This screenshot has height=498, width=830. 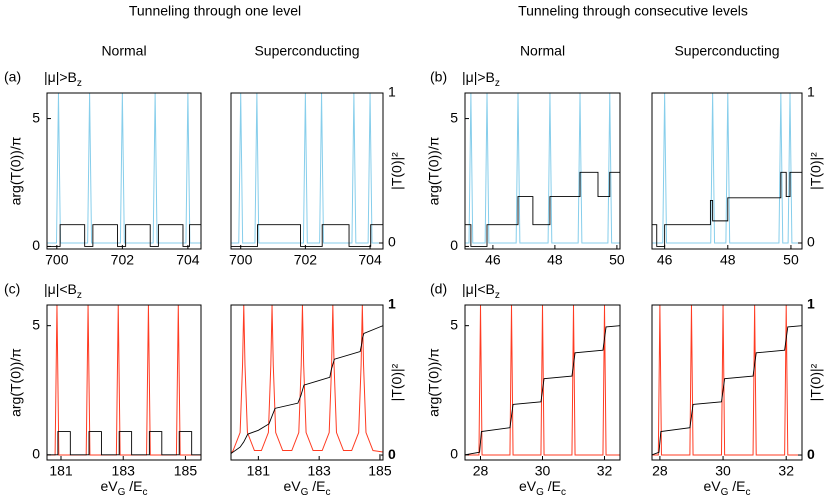 I want to click on annotation: |μ|>Bz, so click(x=63, y=79).